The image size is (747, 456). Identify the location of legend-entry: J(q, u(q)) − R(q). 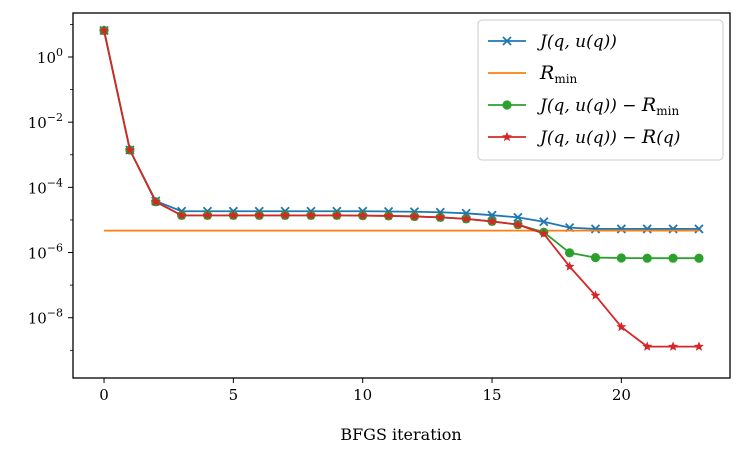
(584, 137).